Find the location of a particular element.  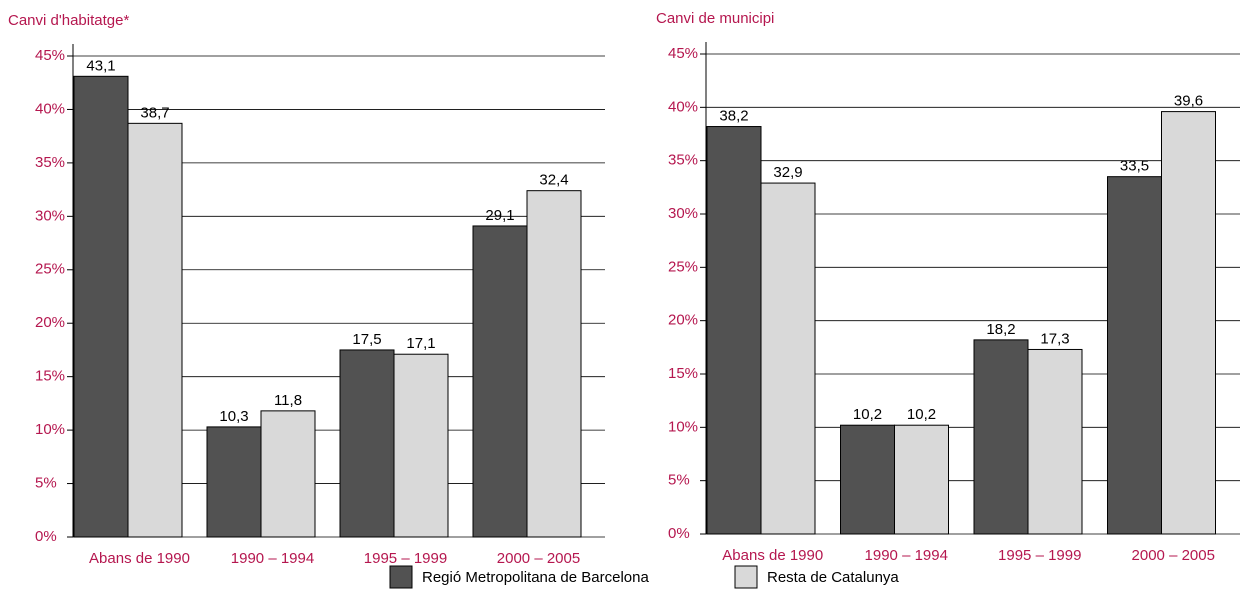

value-label: 17,5 is located at coordinates (366, 339).